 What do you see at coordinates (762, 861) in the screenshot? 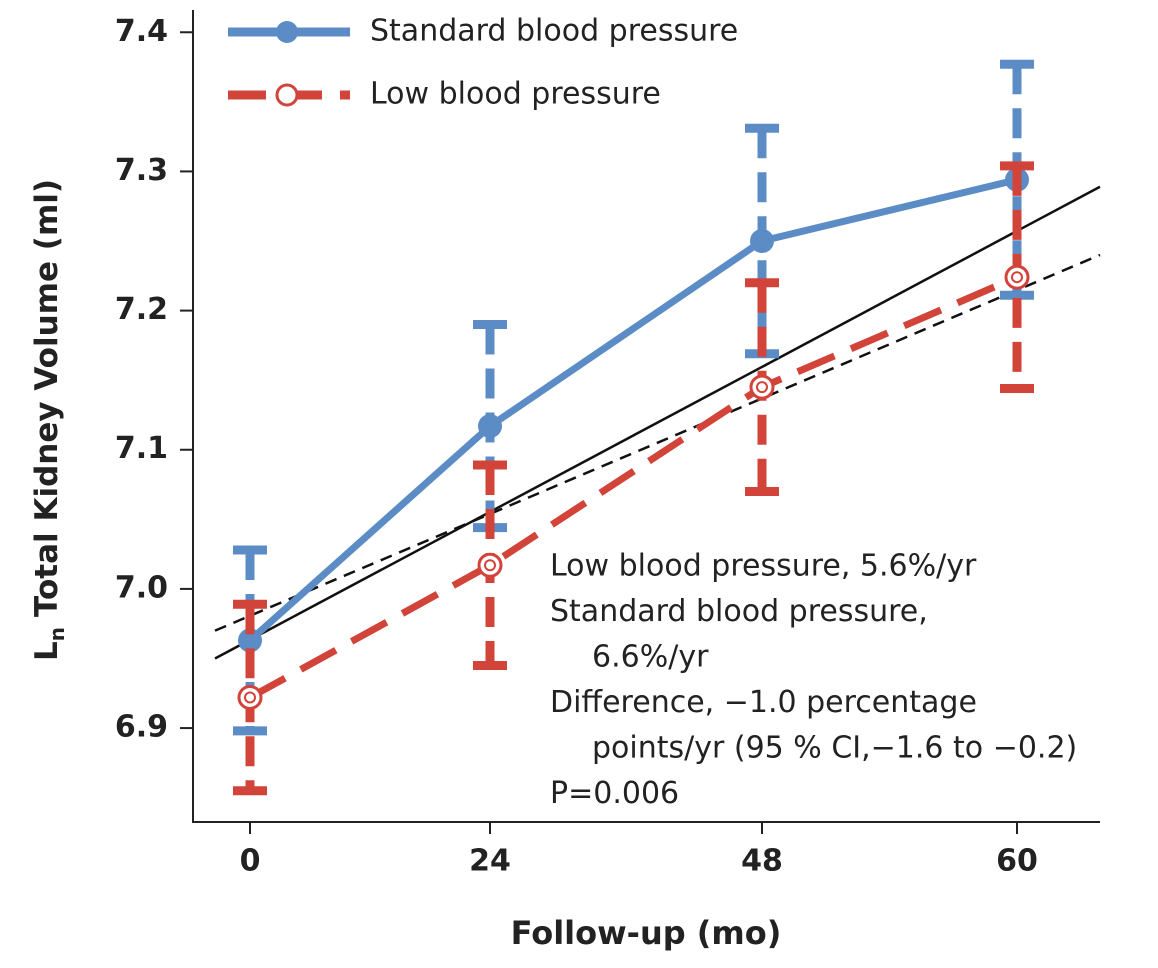
I see `x-tick-label: 48` at bounding box center [762, 861].